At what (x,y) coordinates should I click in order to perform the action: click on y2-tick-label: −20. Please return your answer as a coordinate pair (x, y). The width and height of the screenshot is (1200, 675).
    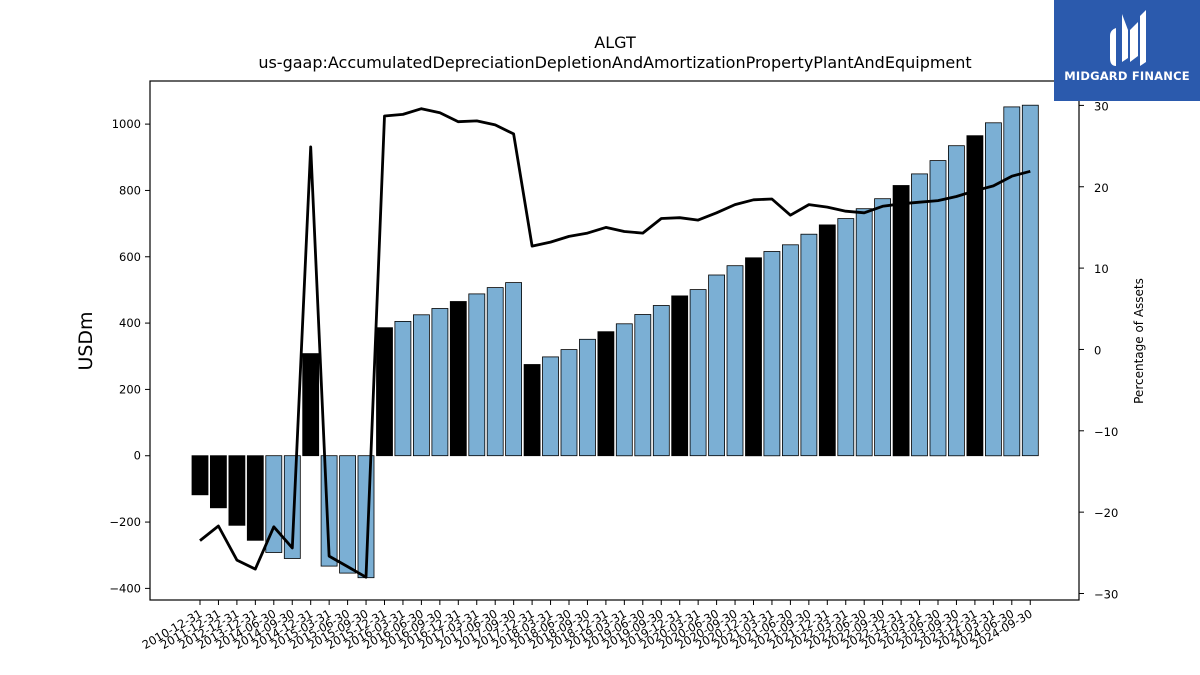
    Looking at the image, I should click on (1106, 513).